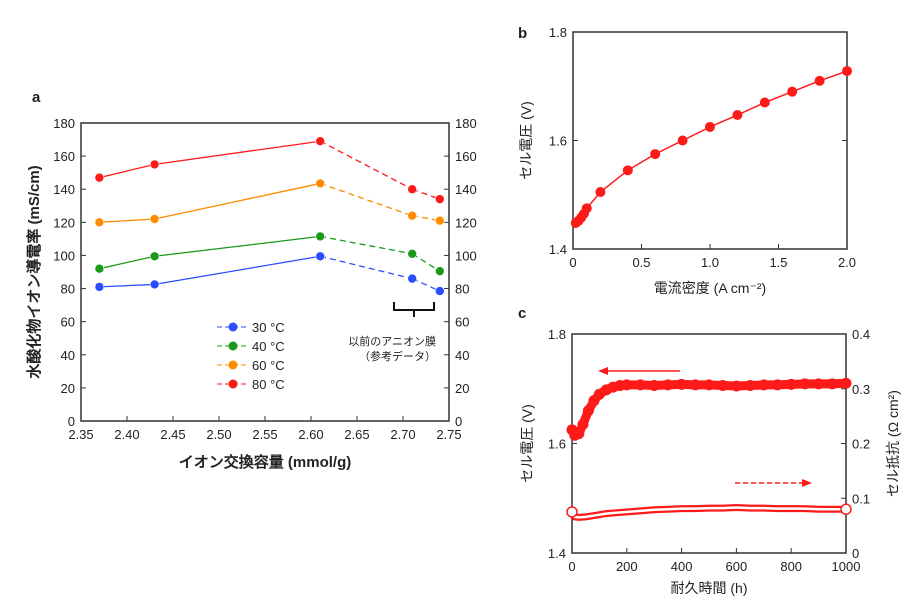 The image size is (905, 605). I want to click on x-tick-label: 1000, so click(846, 566).